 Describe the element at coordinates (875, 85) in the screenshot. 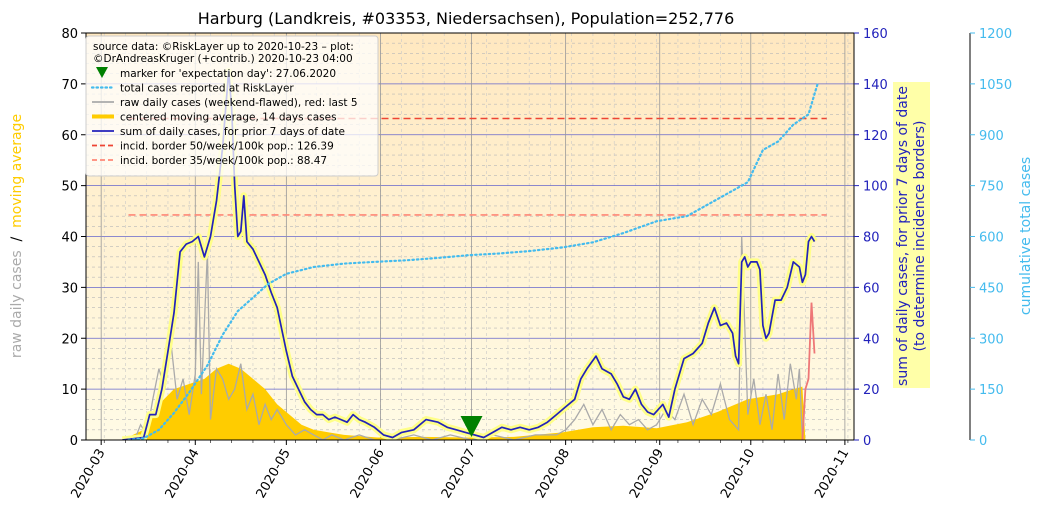

I see `right-y-tick-label: 140` at that location.